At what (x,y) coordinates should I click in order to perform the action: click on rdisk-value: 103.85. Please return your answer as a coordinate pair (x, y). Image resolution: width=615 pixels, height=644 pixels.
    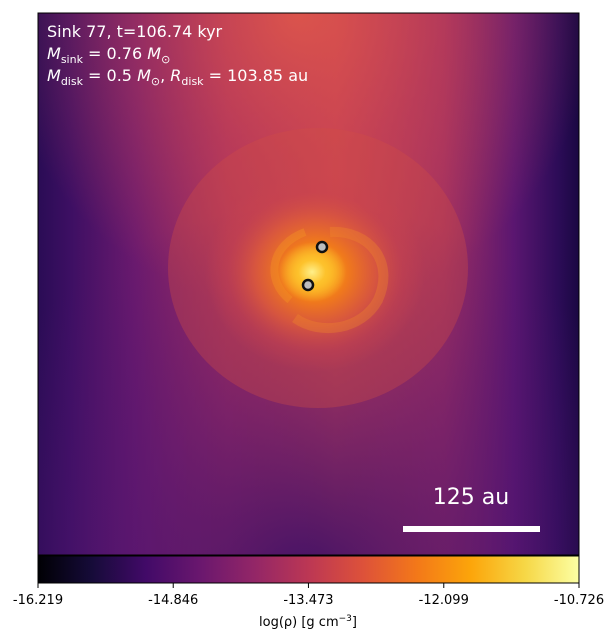
    Looking at the image, I should click on (255, 75).